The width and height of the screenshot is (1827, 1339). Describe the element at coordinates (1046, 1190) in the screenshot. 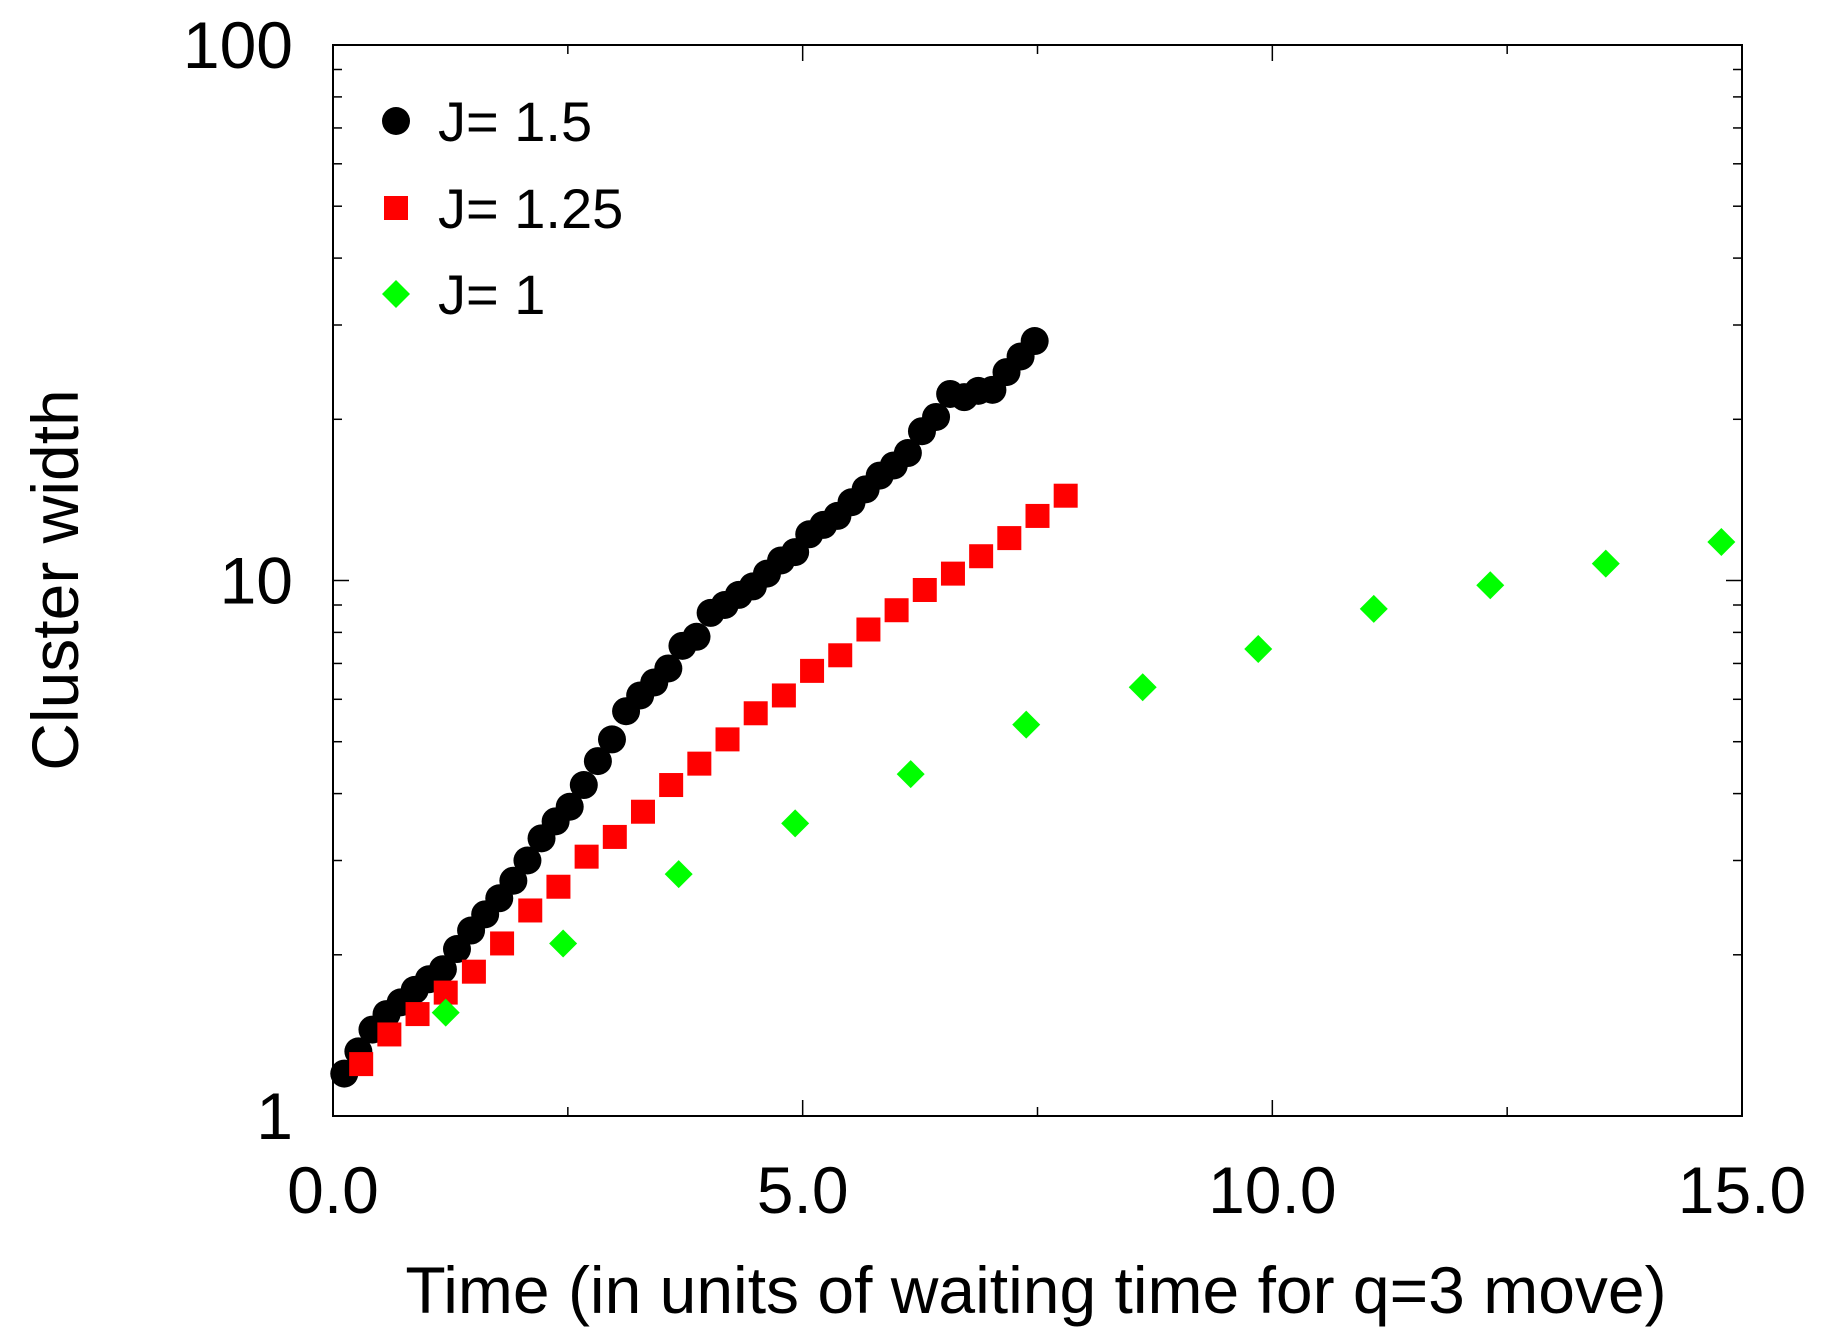

I see `x-axis-tick-labels: 0.0 5.0 10.0 15.0` at that location.